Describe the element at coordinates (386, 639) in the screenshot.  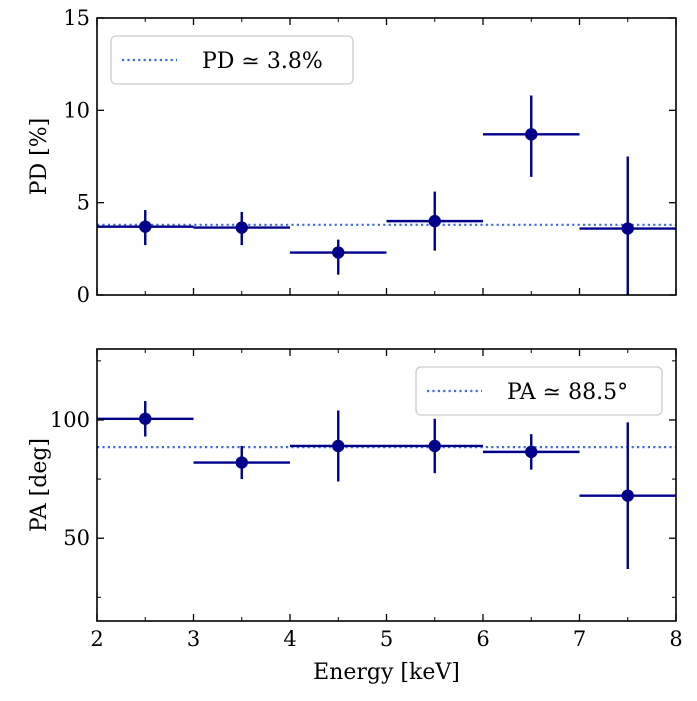
I see `x-tick-label: 5` at that location.